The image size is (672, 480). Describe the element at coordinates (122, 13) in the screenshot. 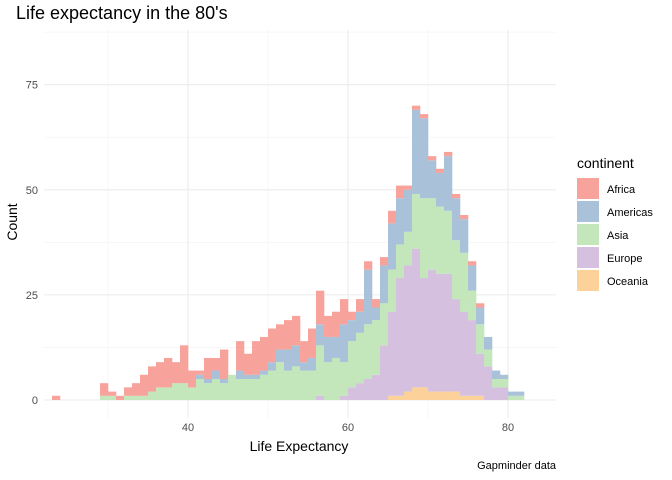

I see `chart-title: Life expectancy in the 80's` at that location.